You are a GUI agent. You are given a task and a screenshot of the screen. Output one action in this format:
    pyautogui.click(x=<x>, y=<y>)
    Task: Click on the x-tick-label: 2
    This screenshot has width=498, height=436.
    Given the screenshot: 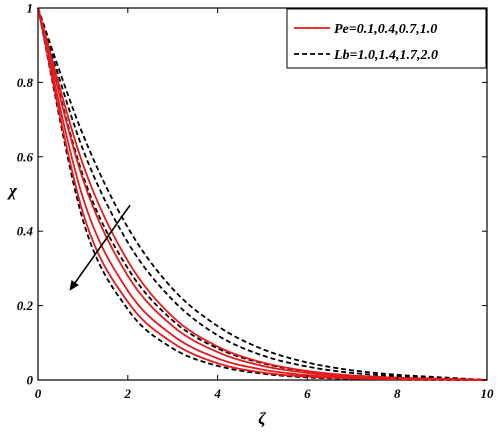 What is the action you would take?
    pyautogui.click(x=128, y=393)
    